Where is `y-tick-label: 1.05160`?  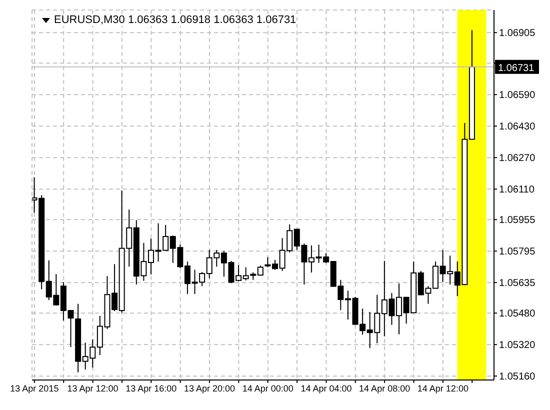
y-tick-label: 1.05160 is located at coordinates (517, 377).